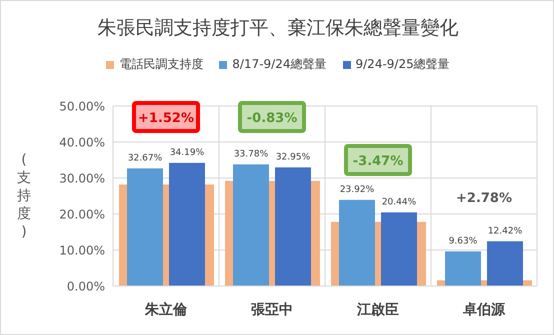 This screenshot has height=335, width=554. Describe the element at coordinates (272, 118) in the screenshot. I see `annotation: -0.83%` at that location.